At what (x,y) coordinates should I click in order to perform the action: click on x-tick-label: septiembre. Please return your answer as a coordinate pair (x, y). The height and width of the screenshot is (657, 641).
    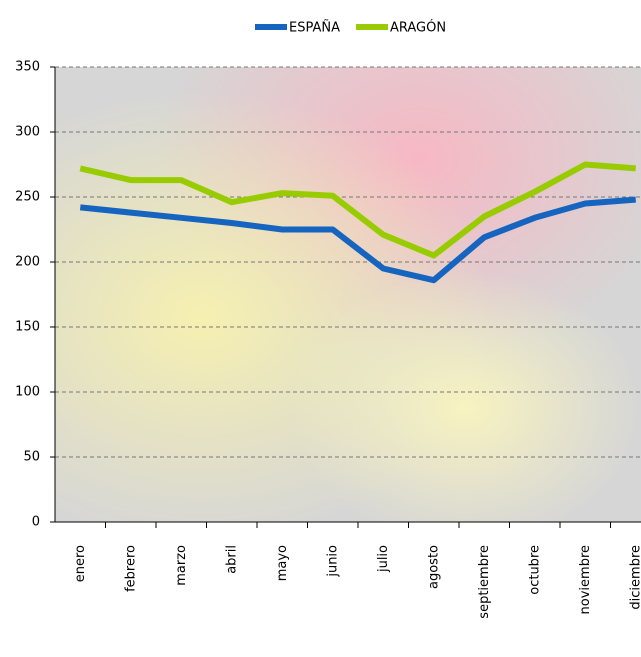
    Looking at the image, I should click on (484, 582).